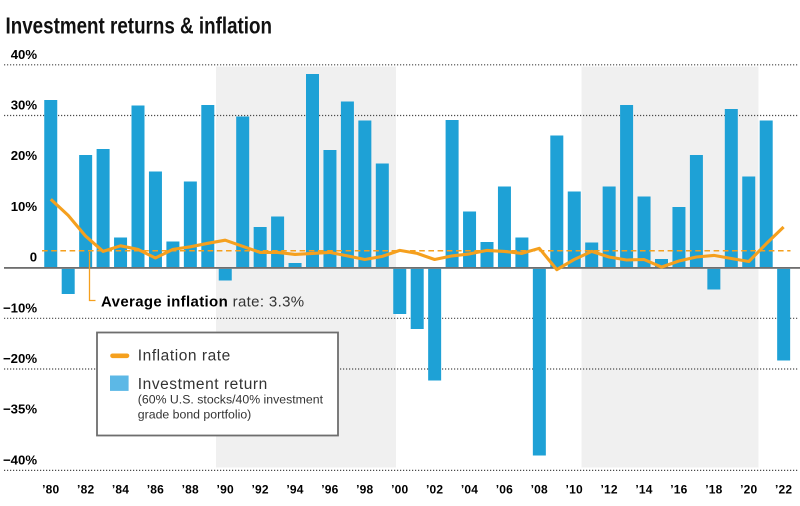 This screenshot has width=800, height=506. What do you see at coordinates (24, 206) in the screenshot?
I see `svg-text: 10%` at bounding box center [24, 206].